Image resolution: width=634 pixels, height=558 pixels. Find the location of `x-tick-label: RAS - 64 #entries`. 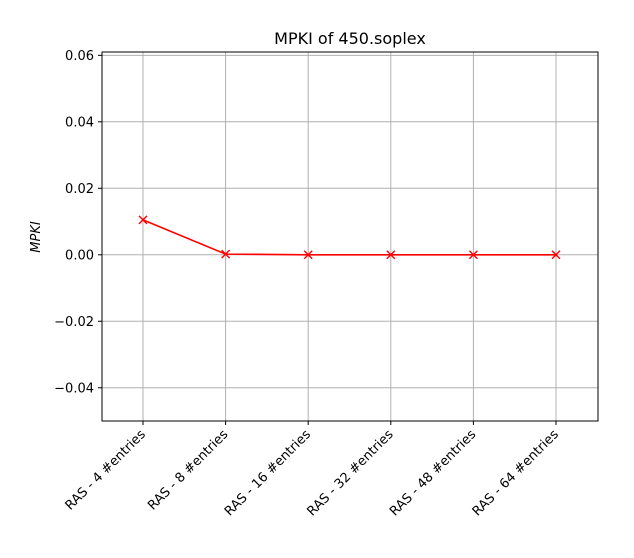

x-tick-label: RAS - 64 #entries is located at coordinates (516, 473).